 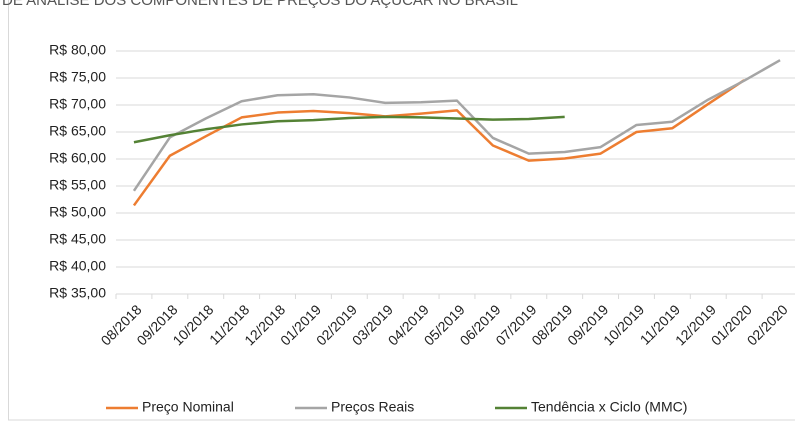 What do you see at coordinates (188, 407) in the screenshot?
I see `legend-label: Preço Nominal` at bounding box center [188, 407].